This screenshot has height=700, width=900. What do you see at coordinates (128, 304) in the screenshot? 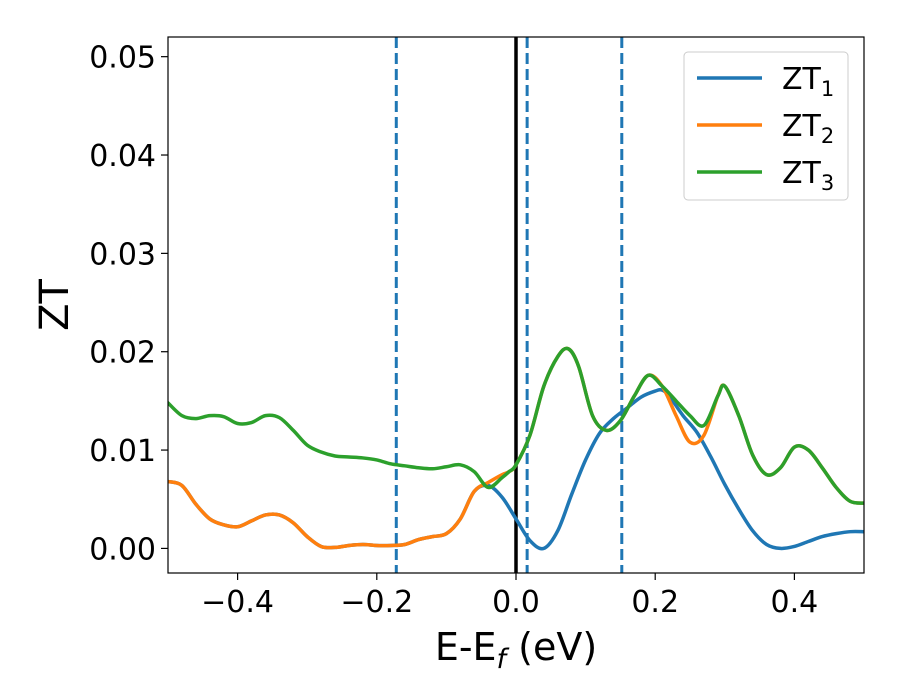
I see `y-axis-ticks: 0.00 0.01 0.02 0.03 0.04 0.05` at bounding box center [128, 304].